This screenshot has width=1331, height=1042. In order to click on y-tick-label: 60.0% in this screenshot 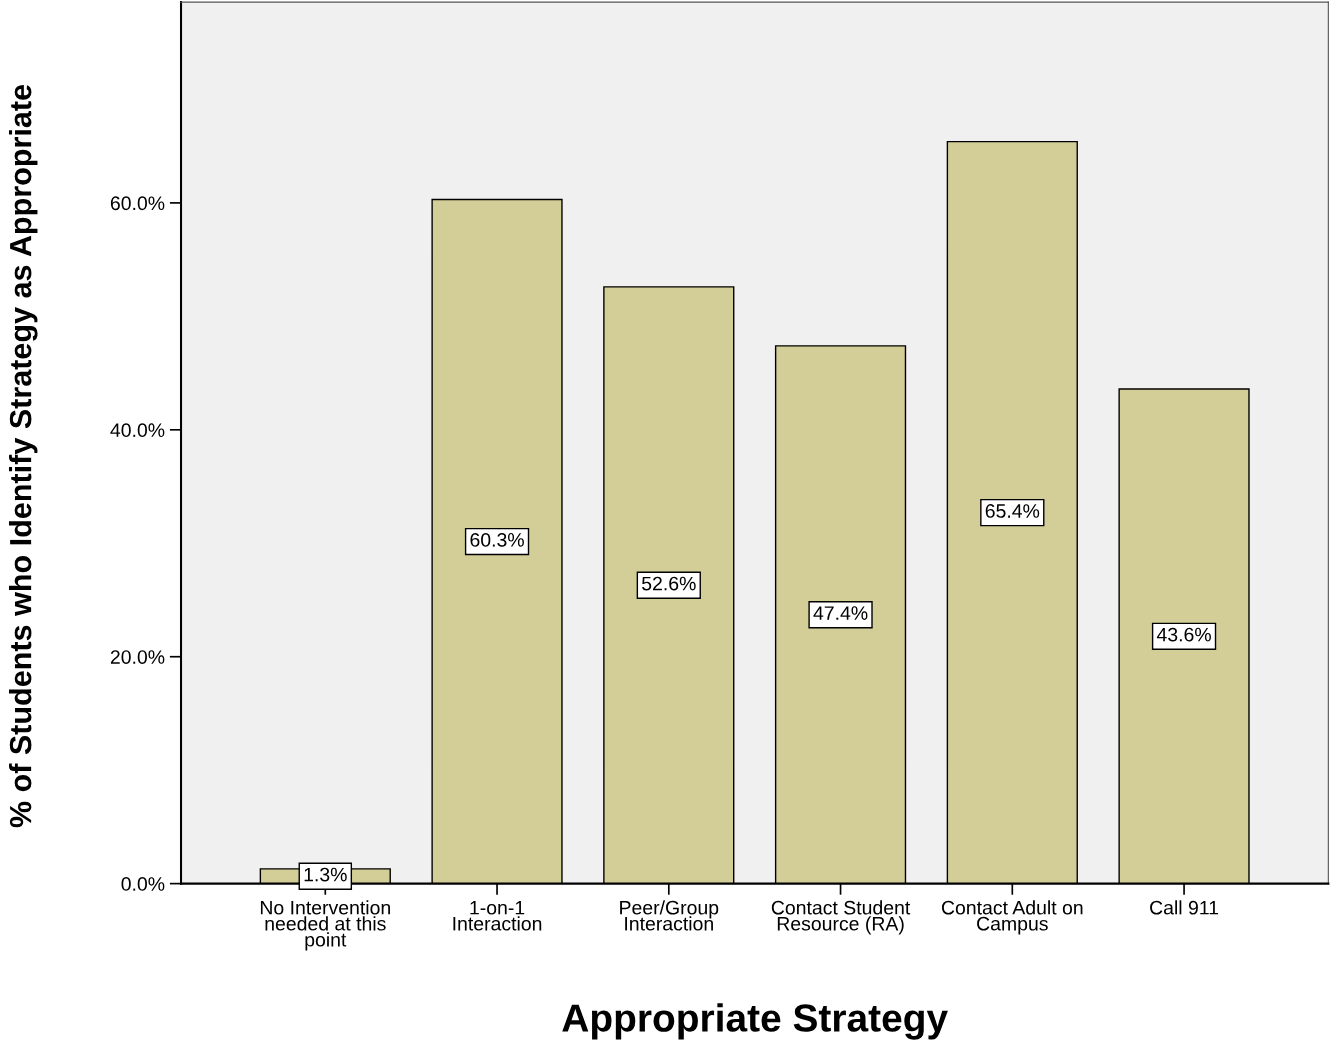, I will do `click(137, 203)`.